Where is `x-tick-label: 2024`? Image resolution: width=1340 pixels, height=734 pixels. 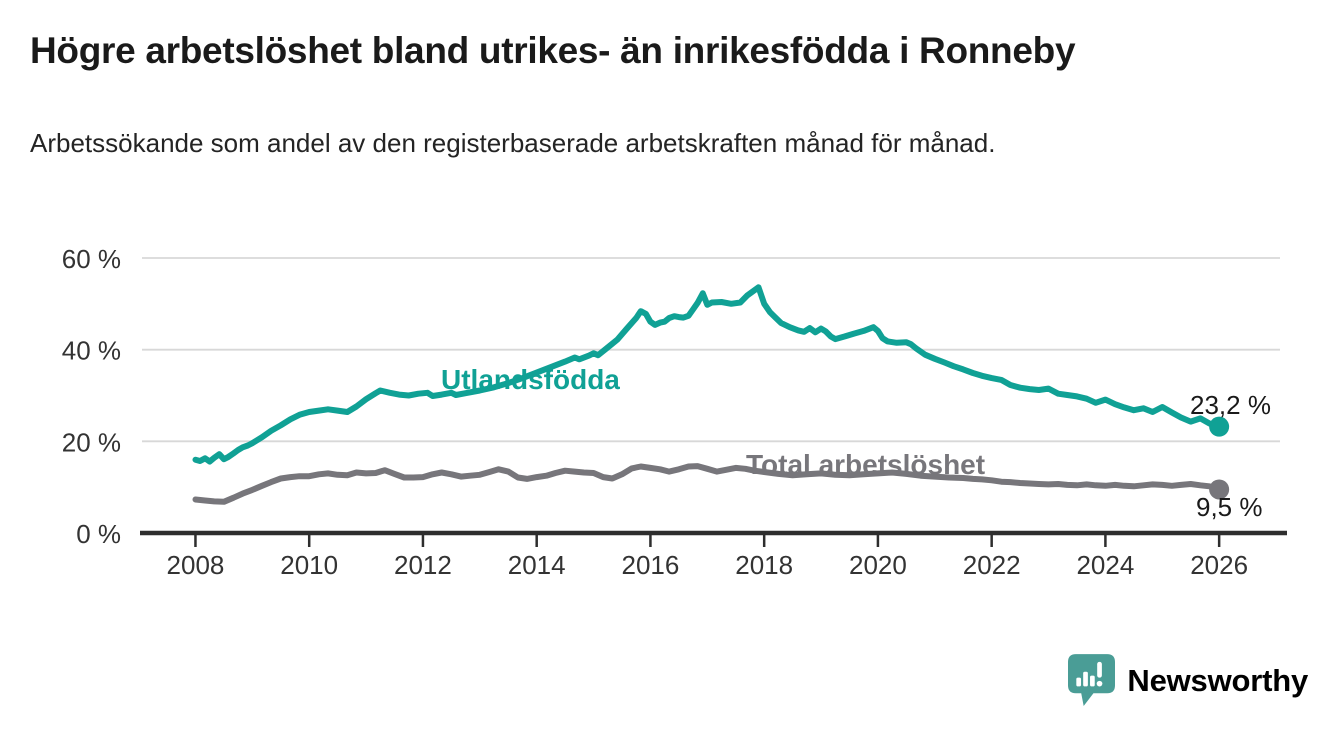
x-tick-label: 2024 is located at coordinates (1105, 565).